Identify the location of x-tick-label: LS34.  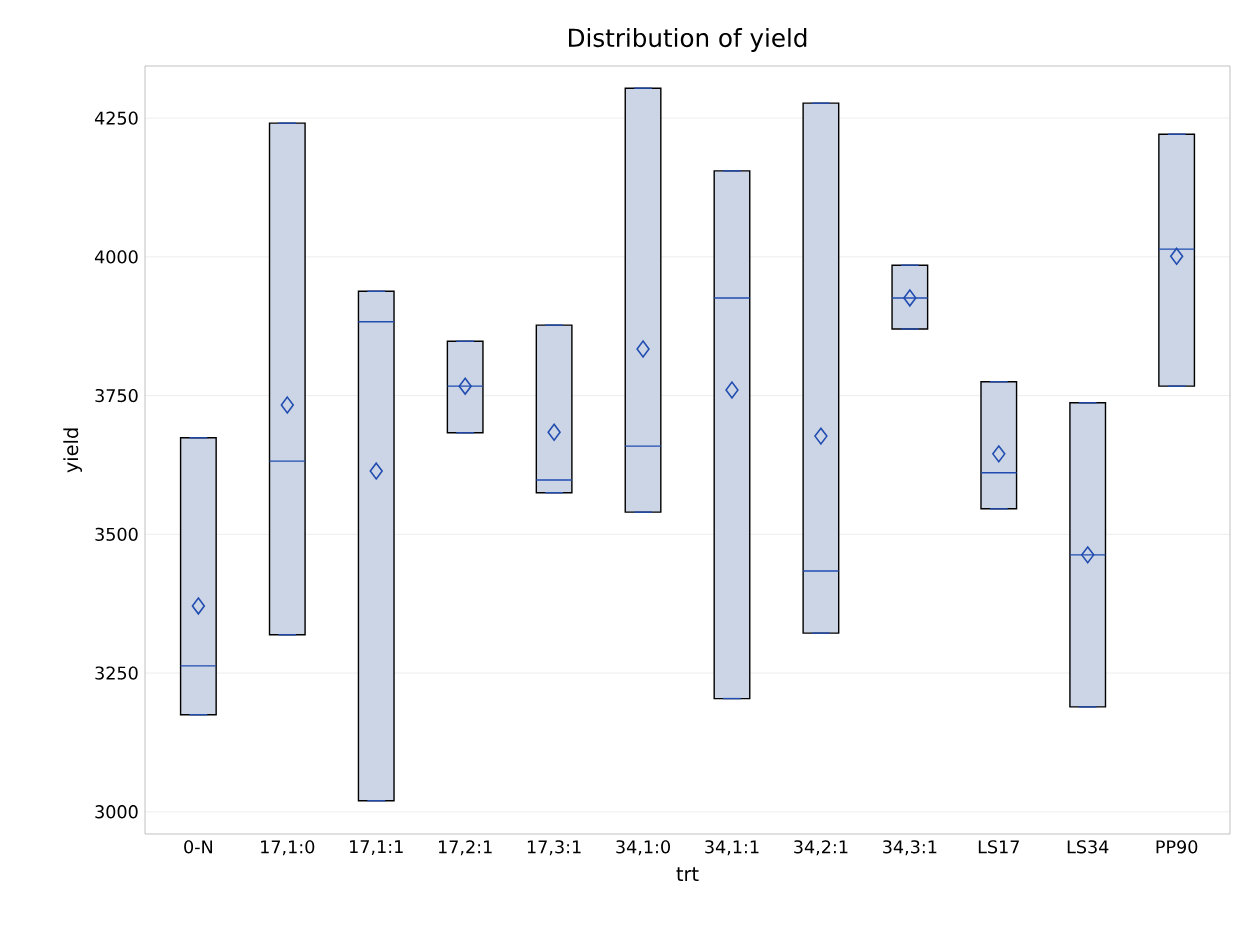
(1088, 847).